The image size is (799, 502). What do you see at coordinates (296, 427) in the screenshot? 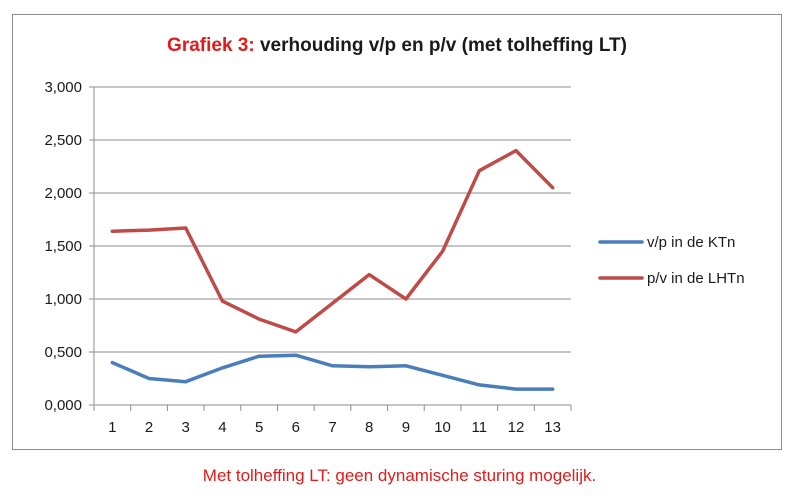
I see `x-tick-label: 6` at bounding box center [296, 427].